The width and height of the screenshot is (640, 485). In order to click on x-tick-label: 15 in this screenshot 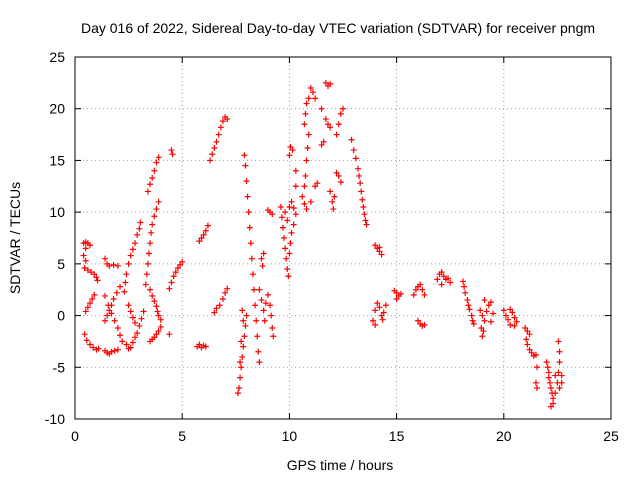, I will do `click(397, 436)`.